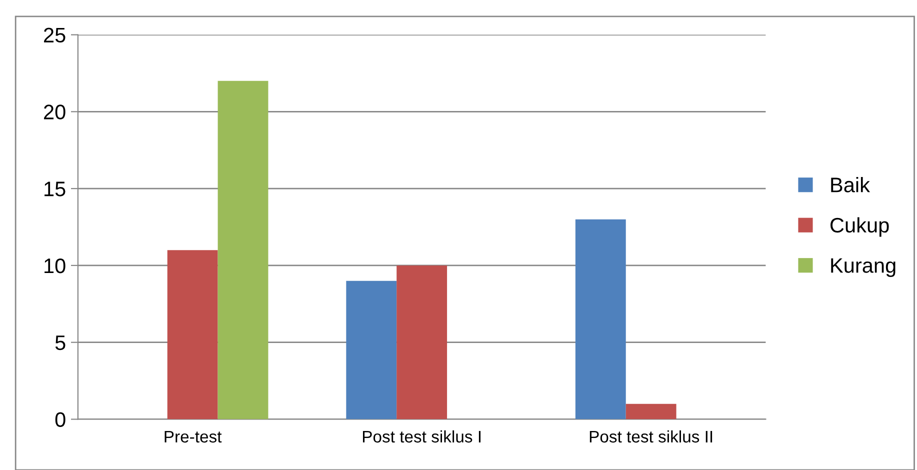 The height and width of the screenshot is (470, 917). Describe the element at coordinates (55, 112) in the screenshot. I see `y-tick-label: 20` at that location.